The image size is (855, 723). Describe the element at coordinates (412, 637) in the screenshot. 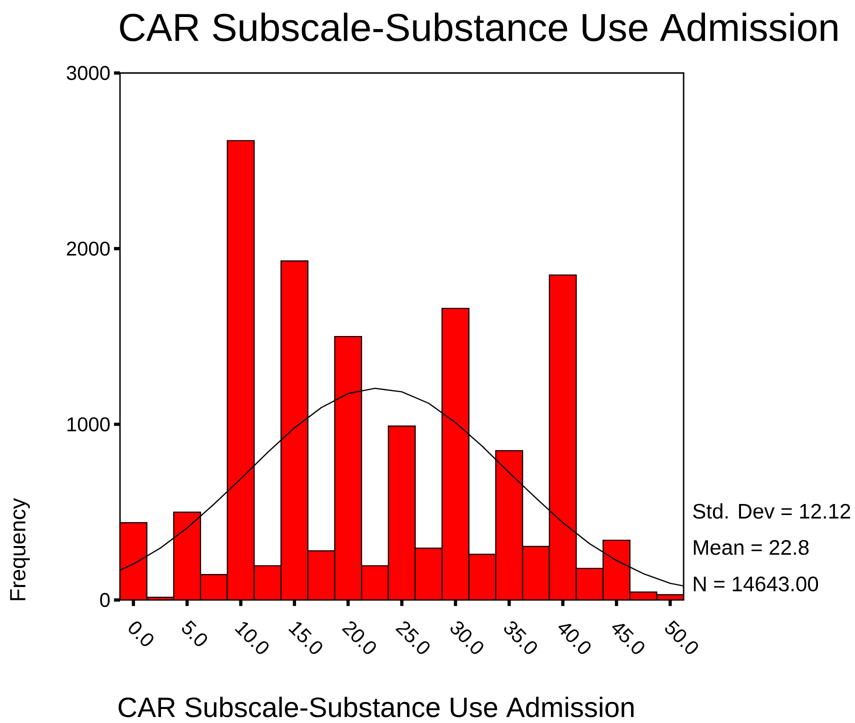

I see `x-tick-label: 25.0` at that location.